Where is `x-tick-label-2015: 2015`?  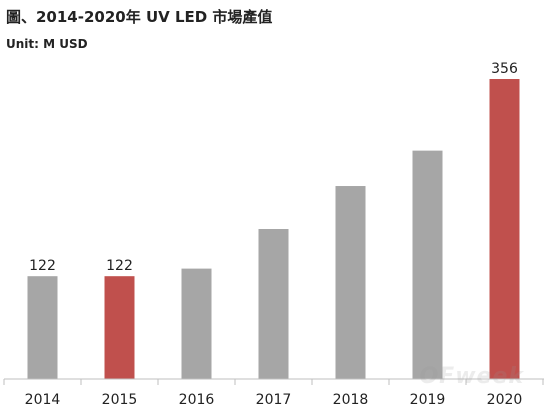 x-tick-label-2015: 2015 is located at coordinates (120, 400).